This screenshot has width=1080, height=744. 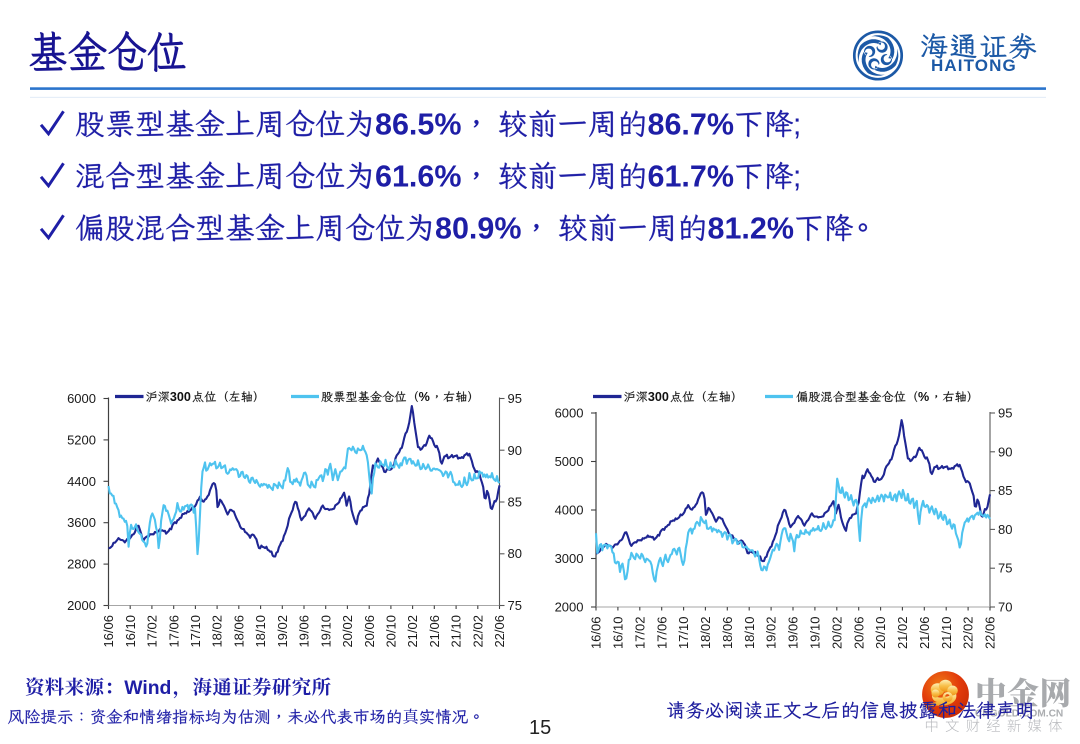 What do you see at coordinates (691, 124) in the screenshot?
I see `svg-text: 86.7%` at bounding box center [691, 124].